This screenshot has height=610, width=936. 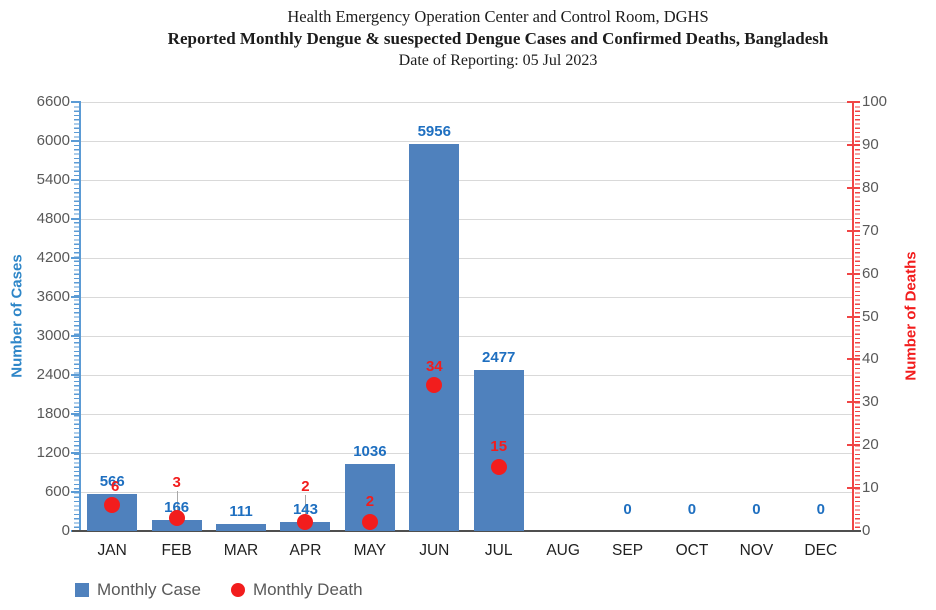 I want to click on death-label-may: 2, so click(x=370, y=502).